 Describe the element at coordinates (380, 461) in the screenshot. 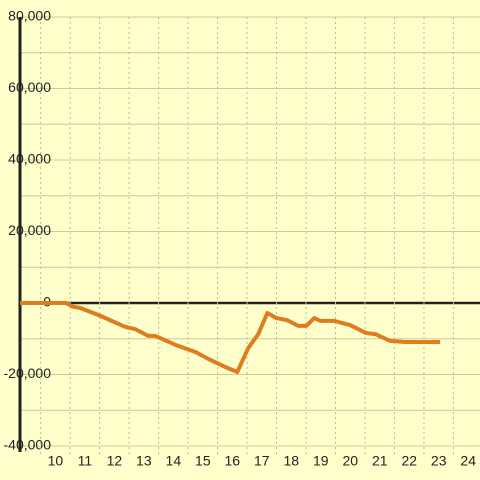

I see `x-tick-label: 21` at that location.